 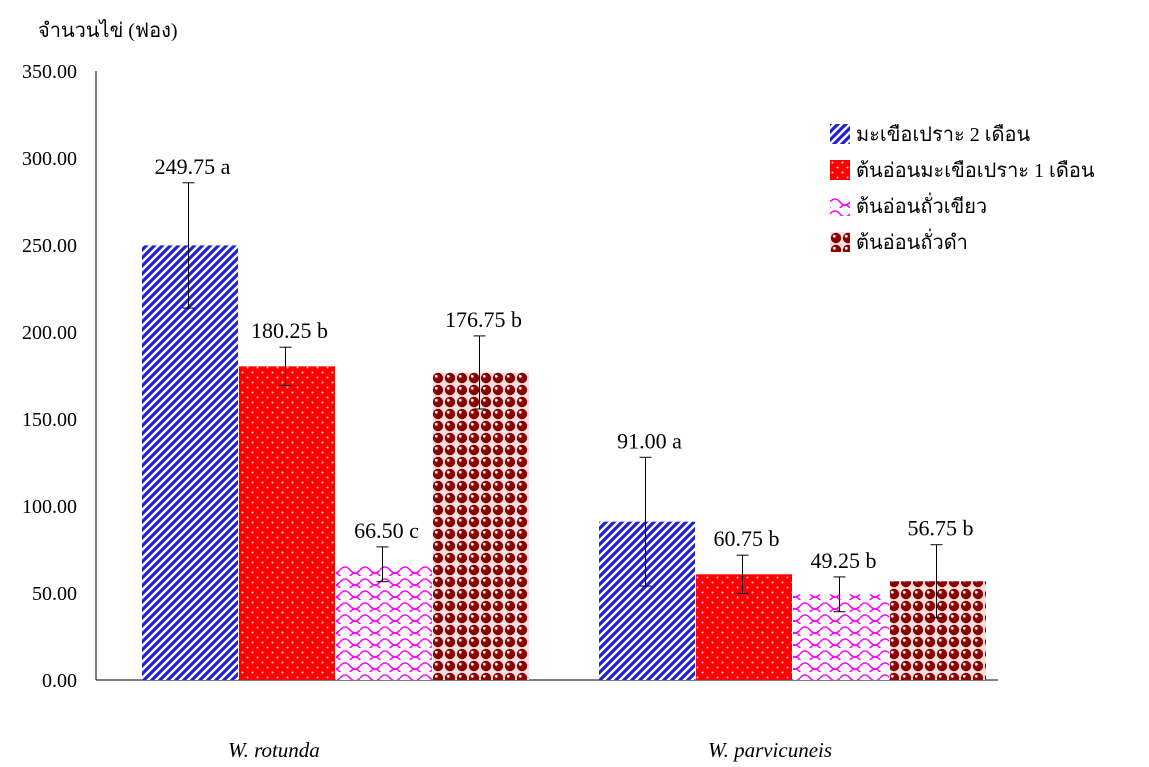 What do you see at coordinates (943, 135) in the screenshot?
I see `legend-label: มะเขือเปราะ 2 เดือน` at bounding box center [943, 135].